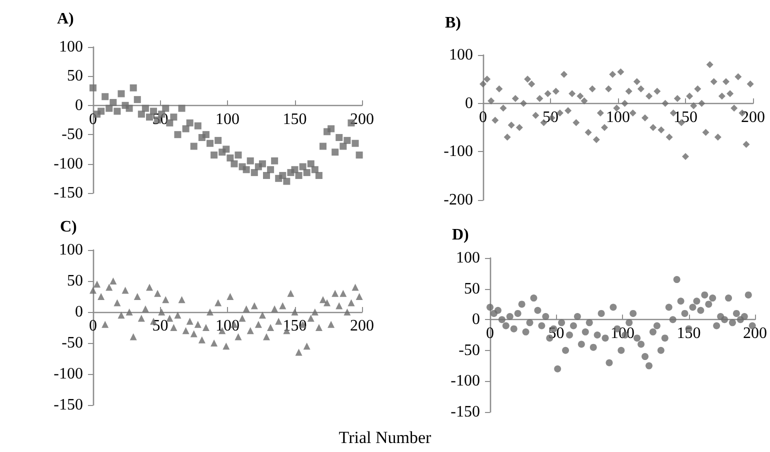 The image size is (770, 452). I want to click on chart-title: D), so click(460, 235).